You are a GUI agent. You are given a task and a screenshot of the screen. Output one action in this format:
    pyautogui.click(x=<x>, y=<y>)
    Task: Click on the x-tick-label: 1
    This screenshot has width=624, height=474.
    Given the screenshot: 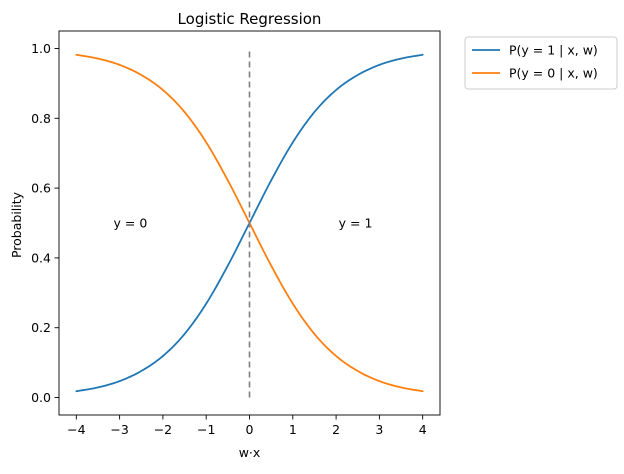 What is the action you would take?
    pyautogui.click(x=293, y=429)
    